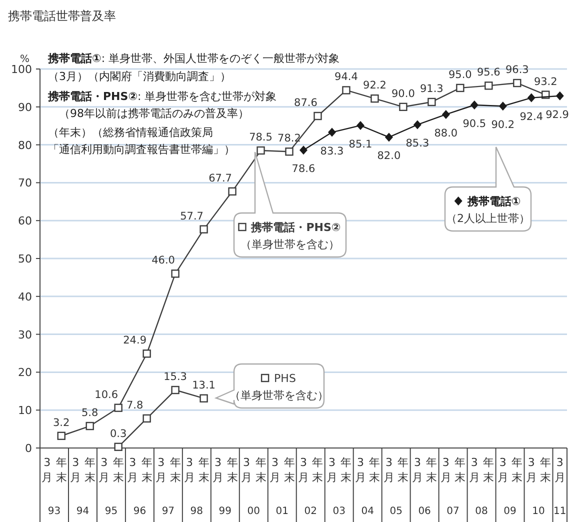 This screenshot has height=522, width=570. What do you see at coordinates (538, 511) in the screenshot?
I see `text: 10` at bounding box center [538, 511].